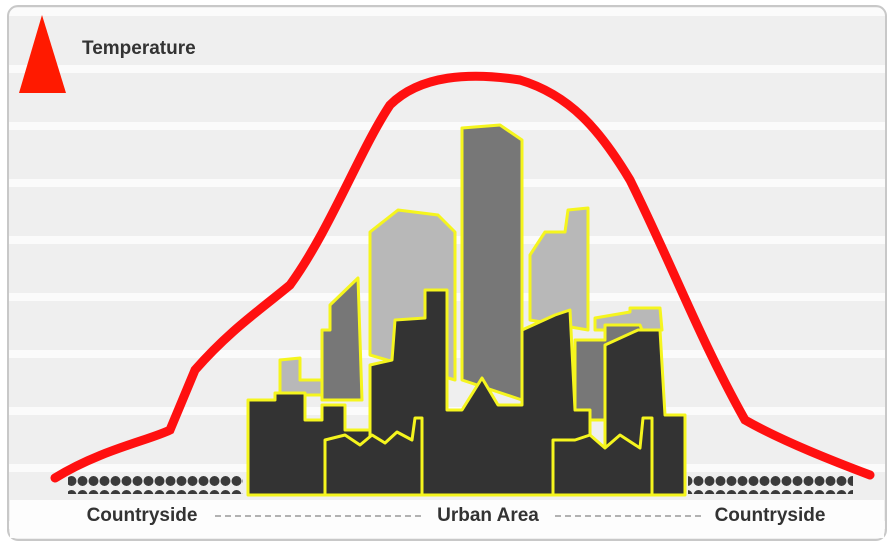  What do you see at coordinates (42, 54) in the screenshot?
I see `arrow-head` at bounding box center [42, 54].